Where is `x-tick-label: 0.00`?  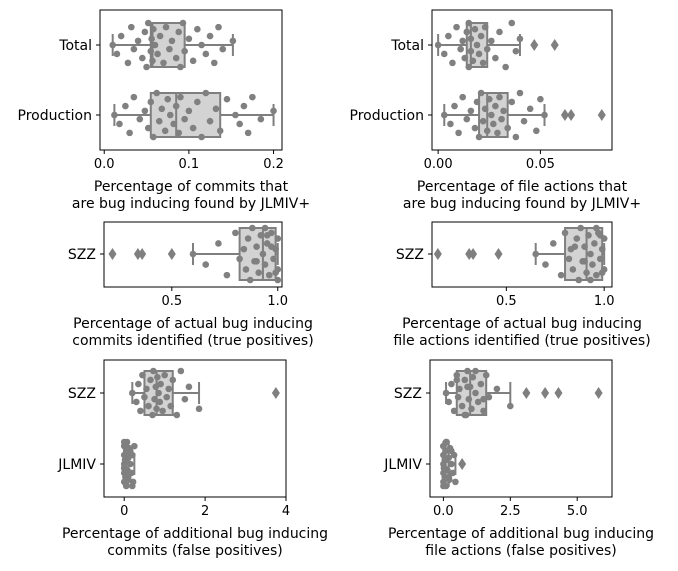 x-tick-label: 0.00 is located at coordinates (438, 164).